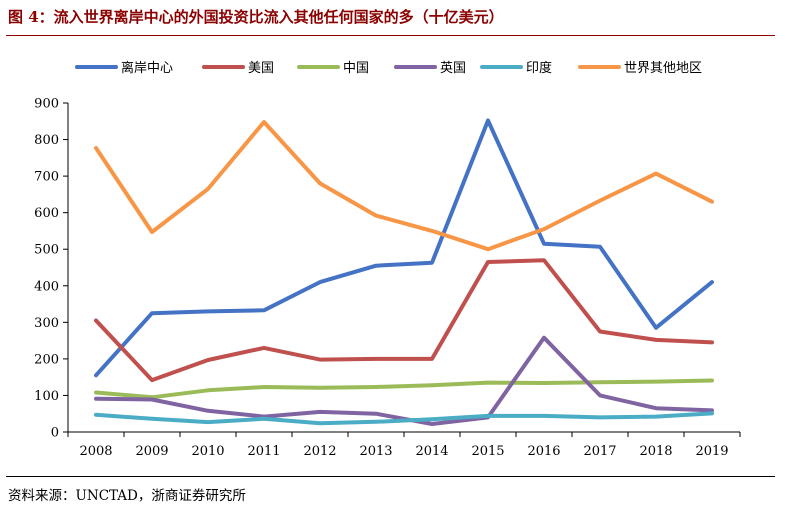 The image size is (785, 514). What do you see at coordinates (46, 140) in the screenshot?
I see `y-tick-label: 800` at bounding box center [46, 140].